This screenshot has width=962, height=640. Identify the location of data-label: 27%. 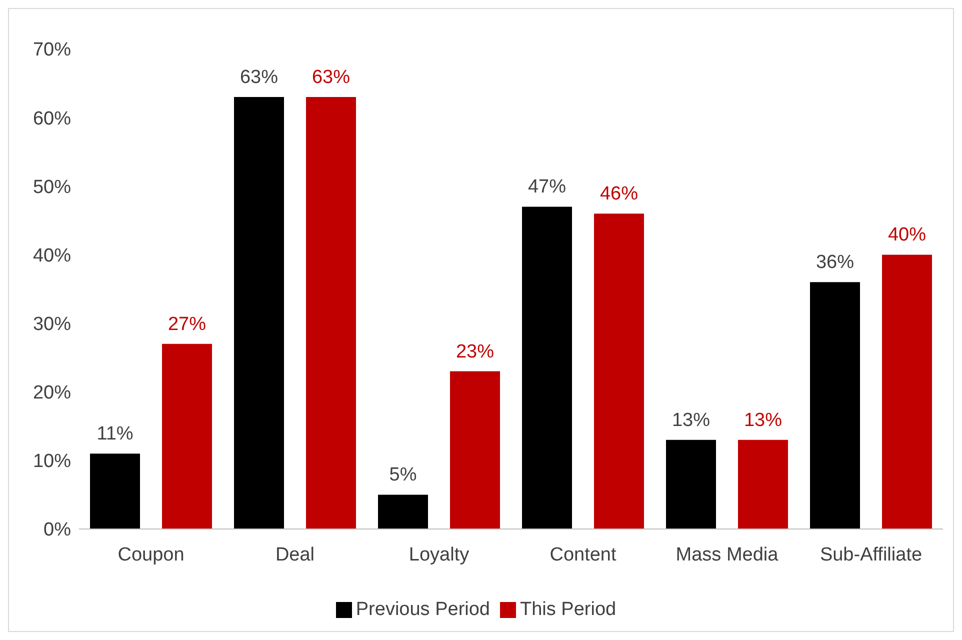
(187, 324).